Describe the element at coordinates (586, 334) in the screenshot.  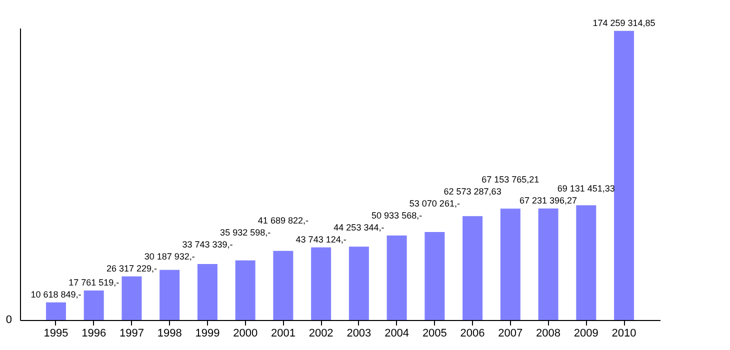
I see `x-tick-label: 2009` at that location.